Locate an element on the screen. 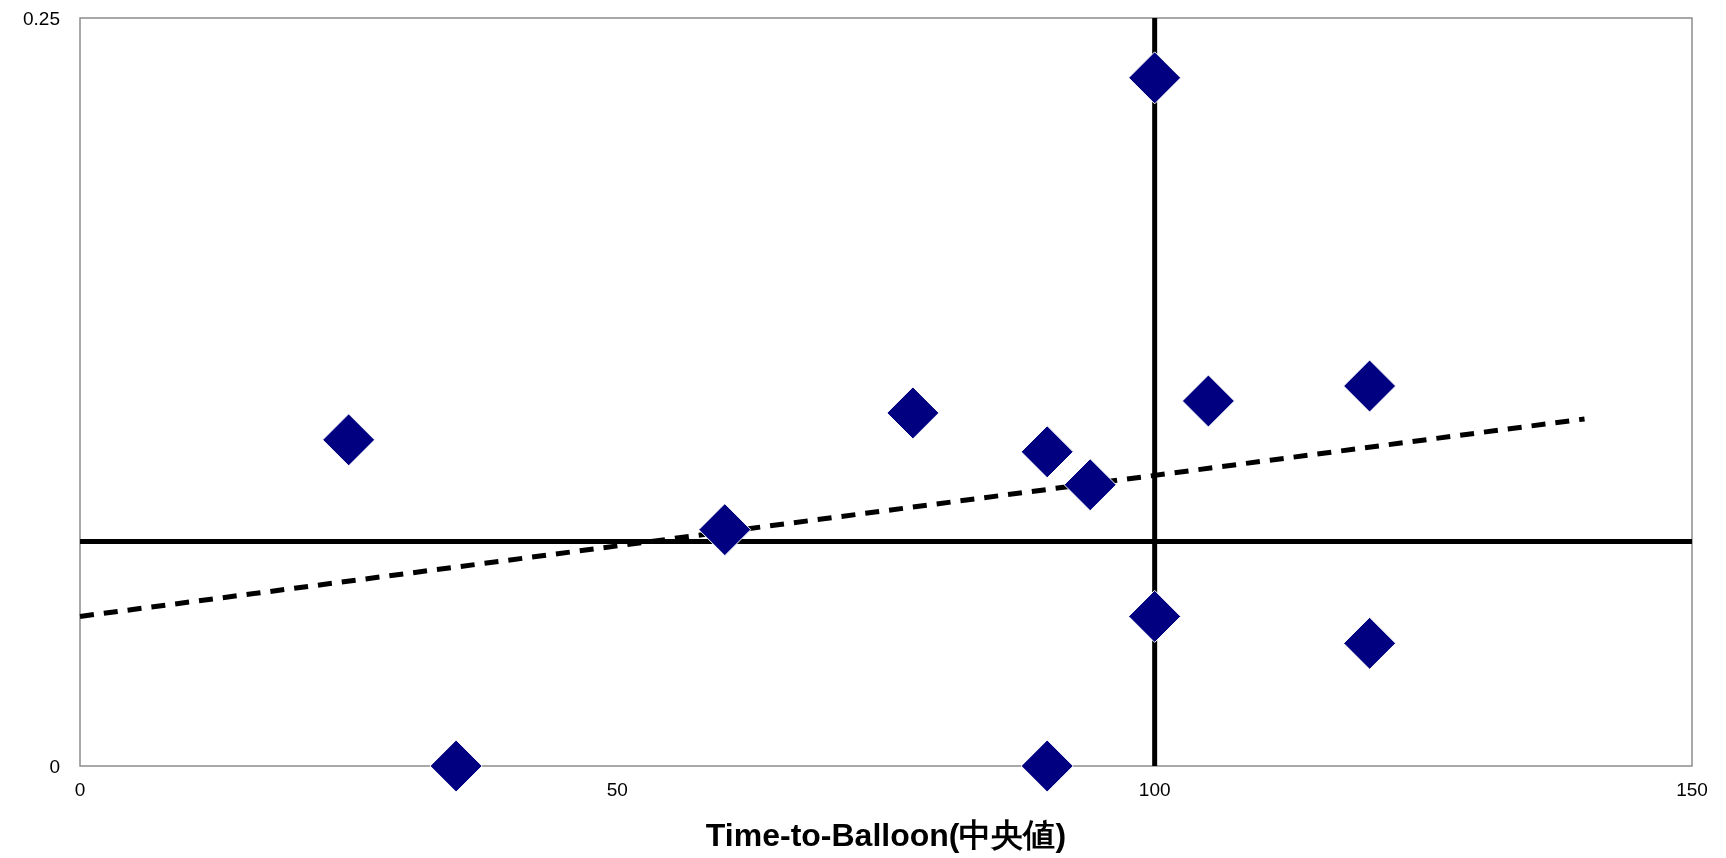 The height and width of the screenshot is (858, 1726). x-axis-title: Time-to-Balloon(中央値) is located at coordinates (886, 835).